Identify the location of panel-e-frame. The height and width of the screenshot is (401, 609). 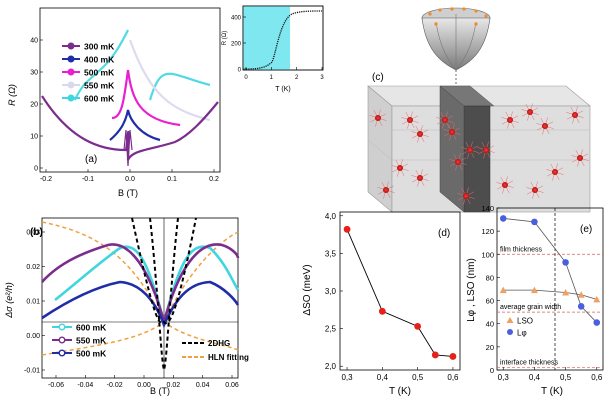
(550, 289).